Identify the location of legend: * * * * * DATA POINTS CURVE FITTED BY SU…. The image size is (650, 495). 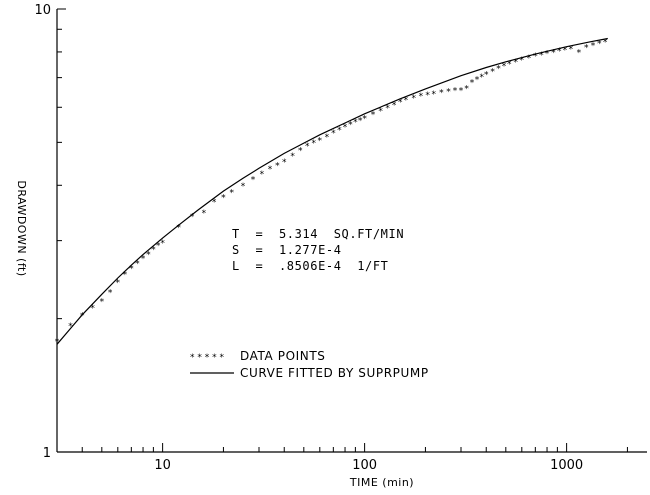
(309, 364).